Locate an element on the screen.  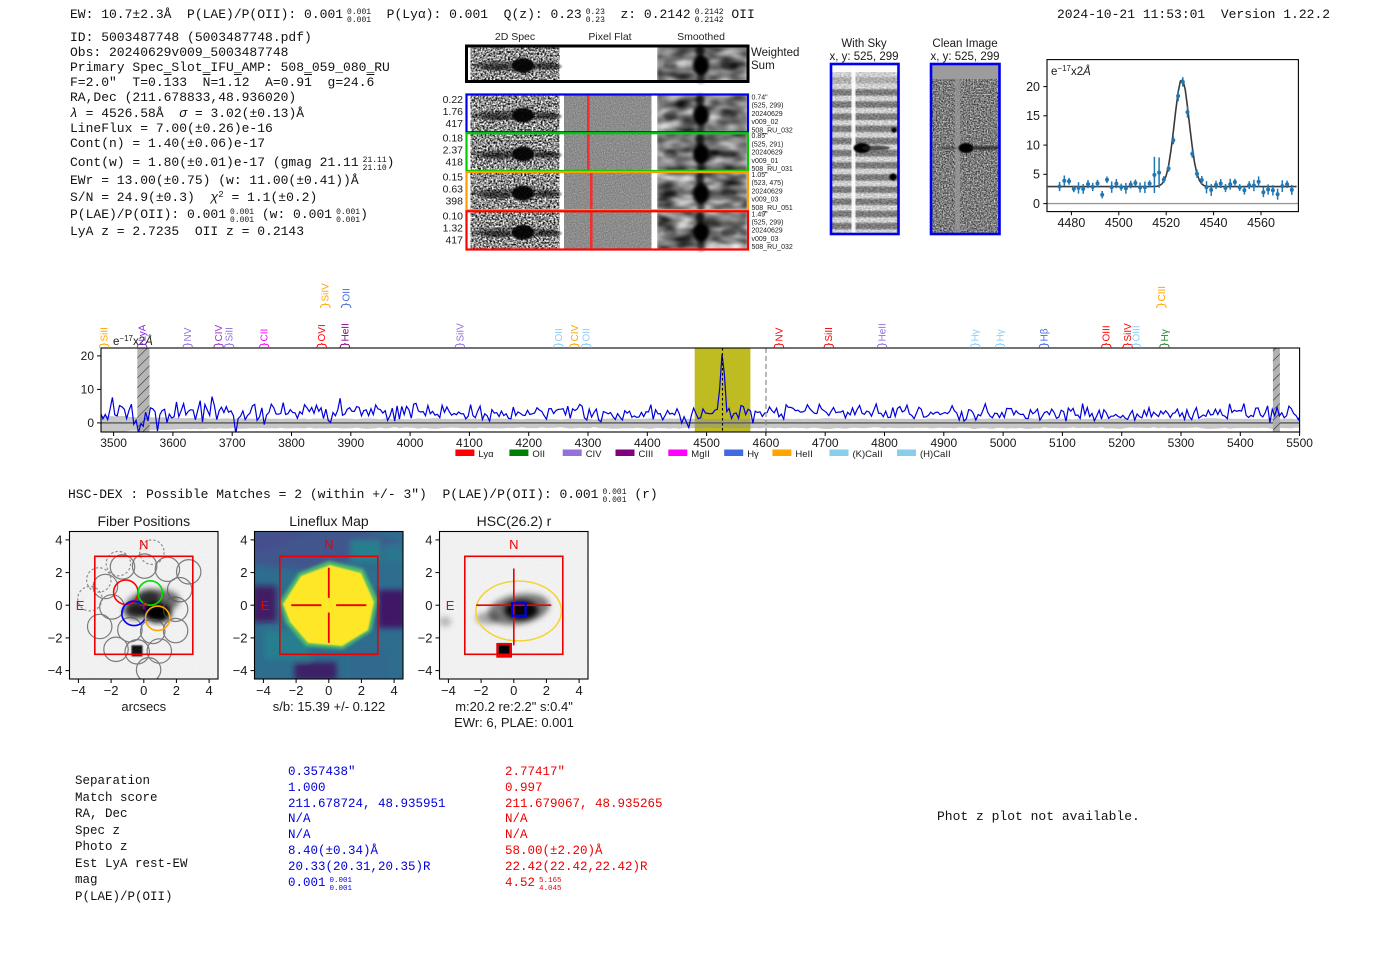
svg-text: 4200 is located at coordinates (528, 443).